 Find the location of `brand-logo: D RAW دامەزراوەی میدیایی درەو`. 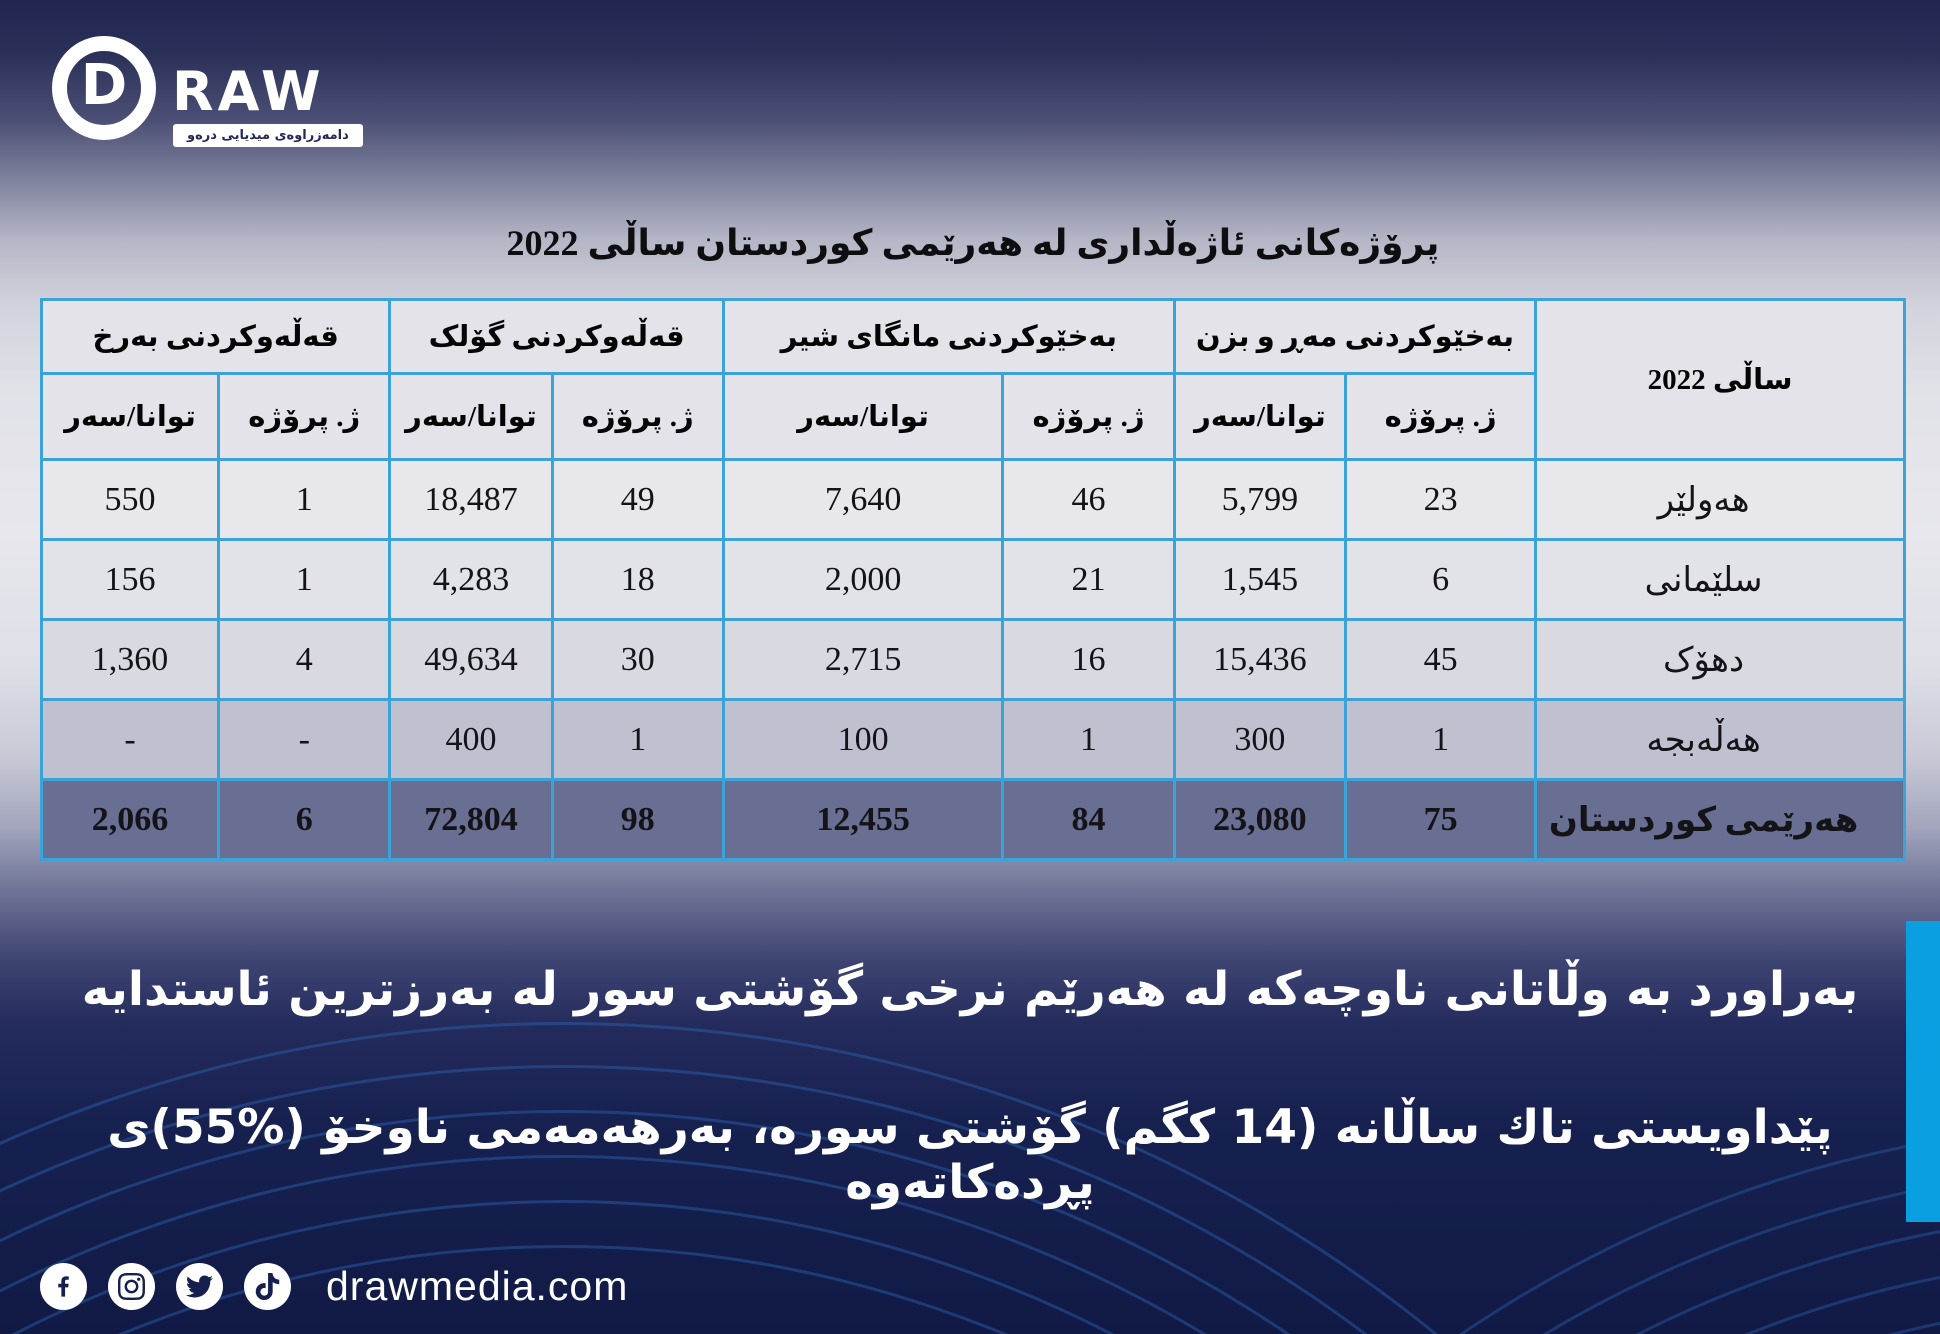

brand-logo: D RAW دامەزراوەی میدیایی درەو is located at coordinates (222, 103).